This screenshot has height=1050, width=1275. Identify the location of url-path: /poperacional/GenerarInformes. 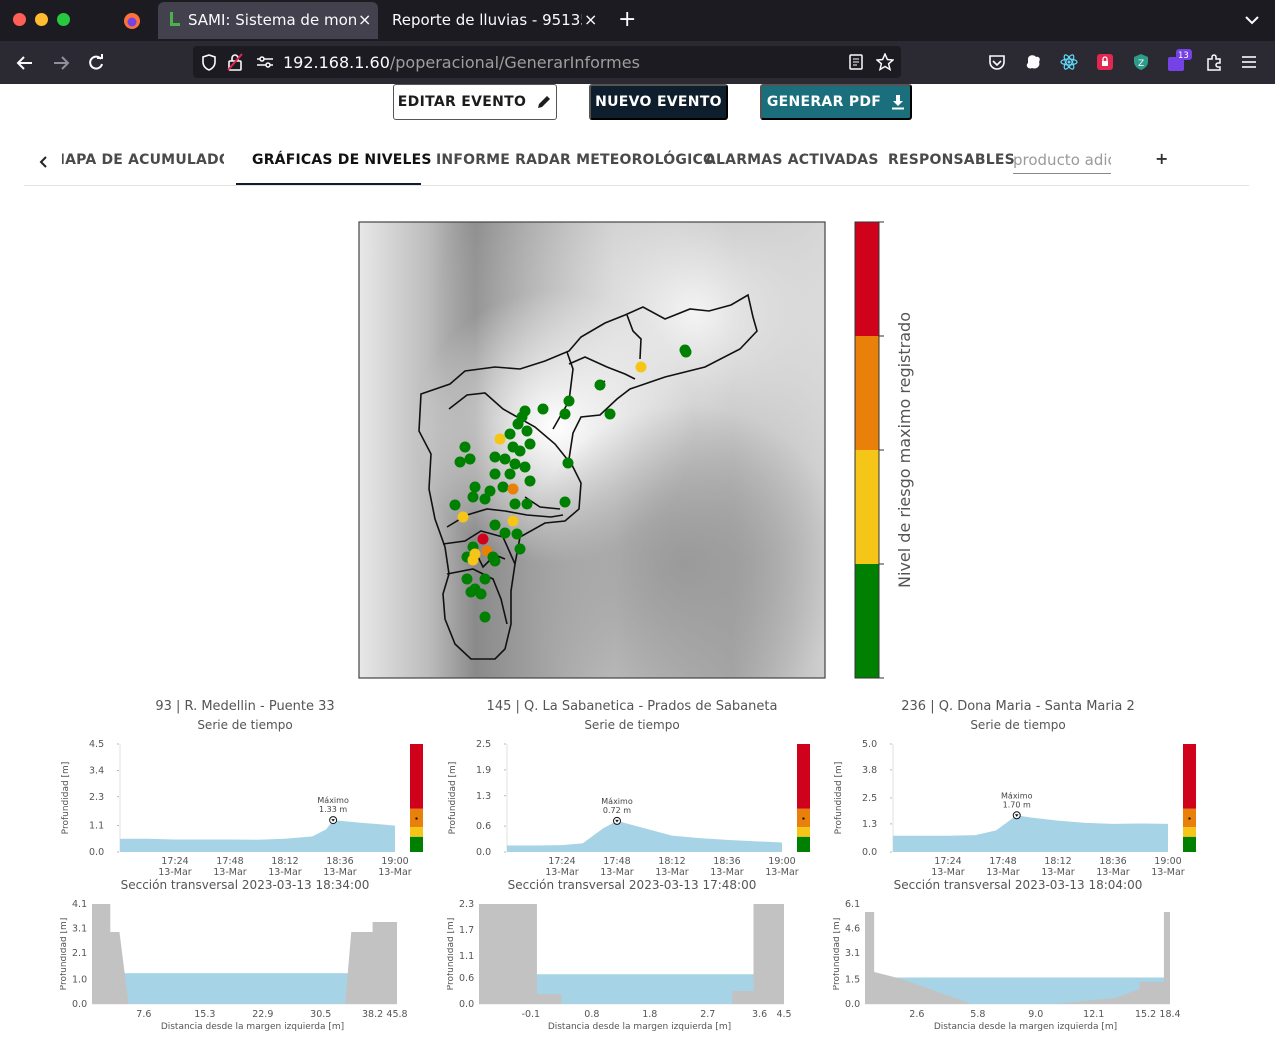
(514, 62).